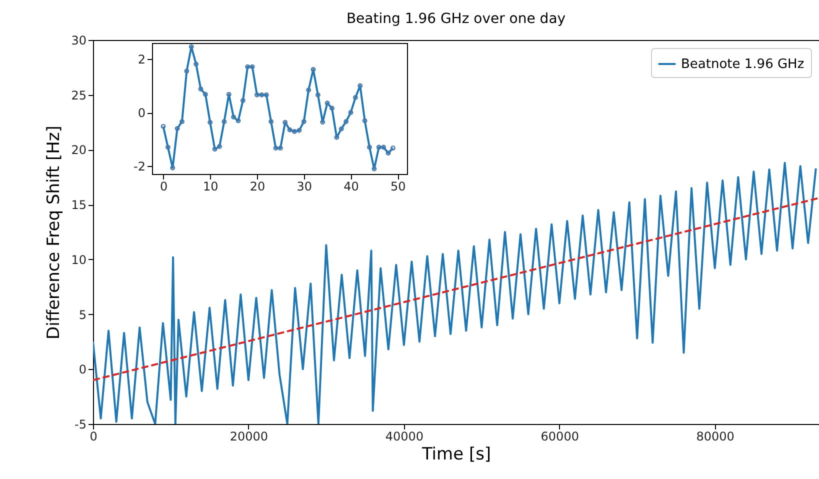 The width and height of the screenshot is (819, 479). Describe the element at coordinates (456, 454) in the screenshot. I see `x-axis-title: Time [s]` at that location.